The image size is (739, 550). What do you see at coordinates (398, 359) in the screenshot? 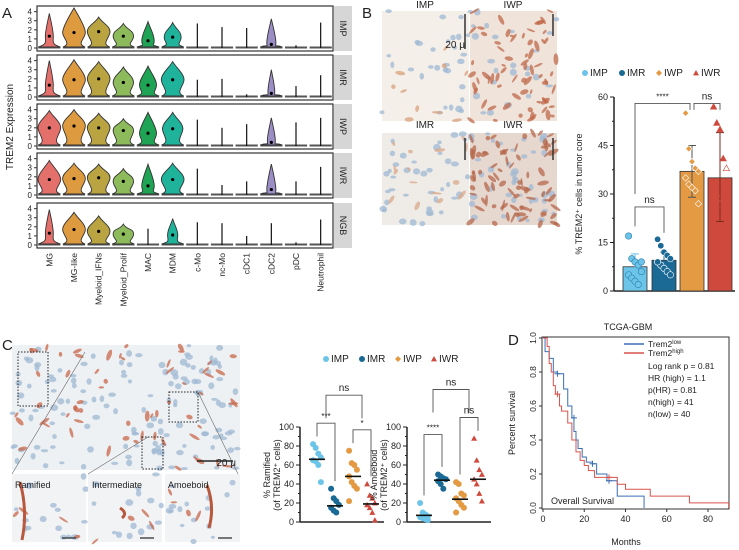
I see `legend-marker-IWP` at bounding box center [398, 359].